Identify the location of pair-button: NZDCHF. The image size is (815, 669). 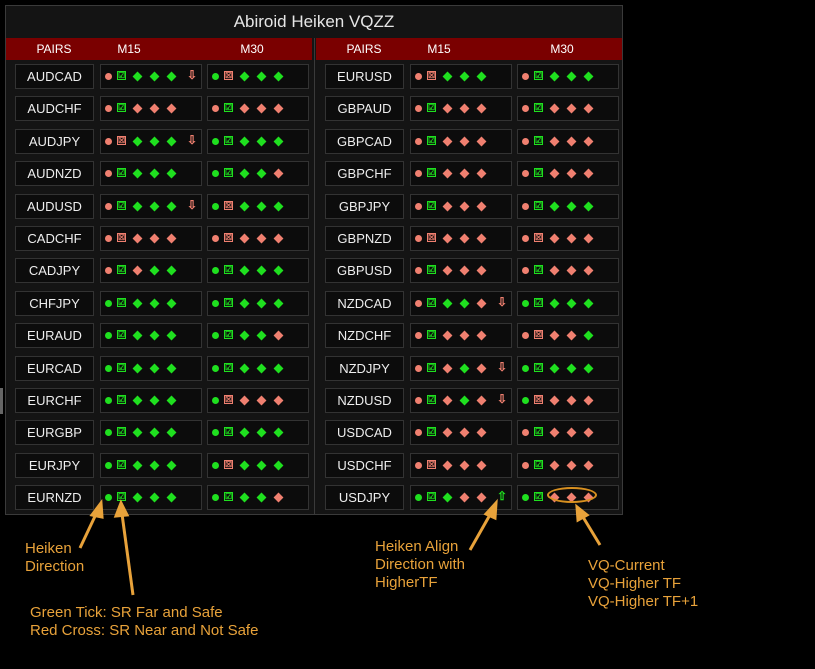
(364, 336).